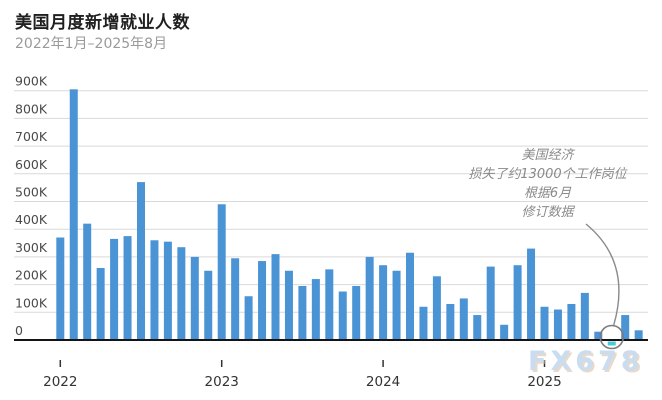 This screenshot has width=662, height=400. Describe the element at coordinates (612, 337) in the screenshot. I see `highlight-circle` at that location.